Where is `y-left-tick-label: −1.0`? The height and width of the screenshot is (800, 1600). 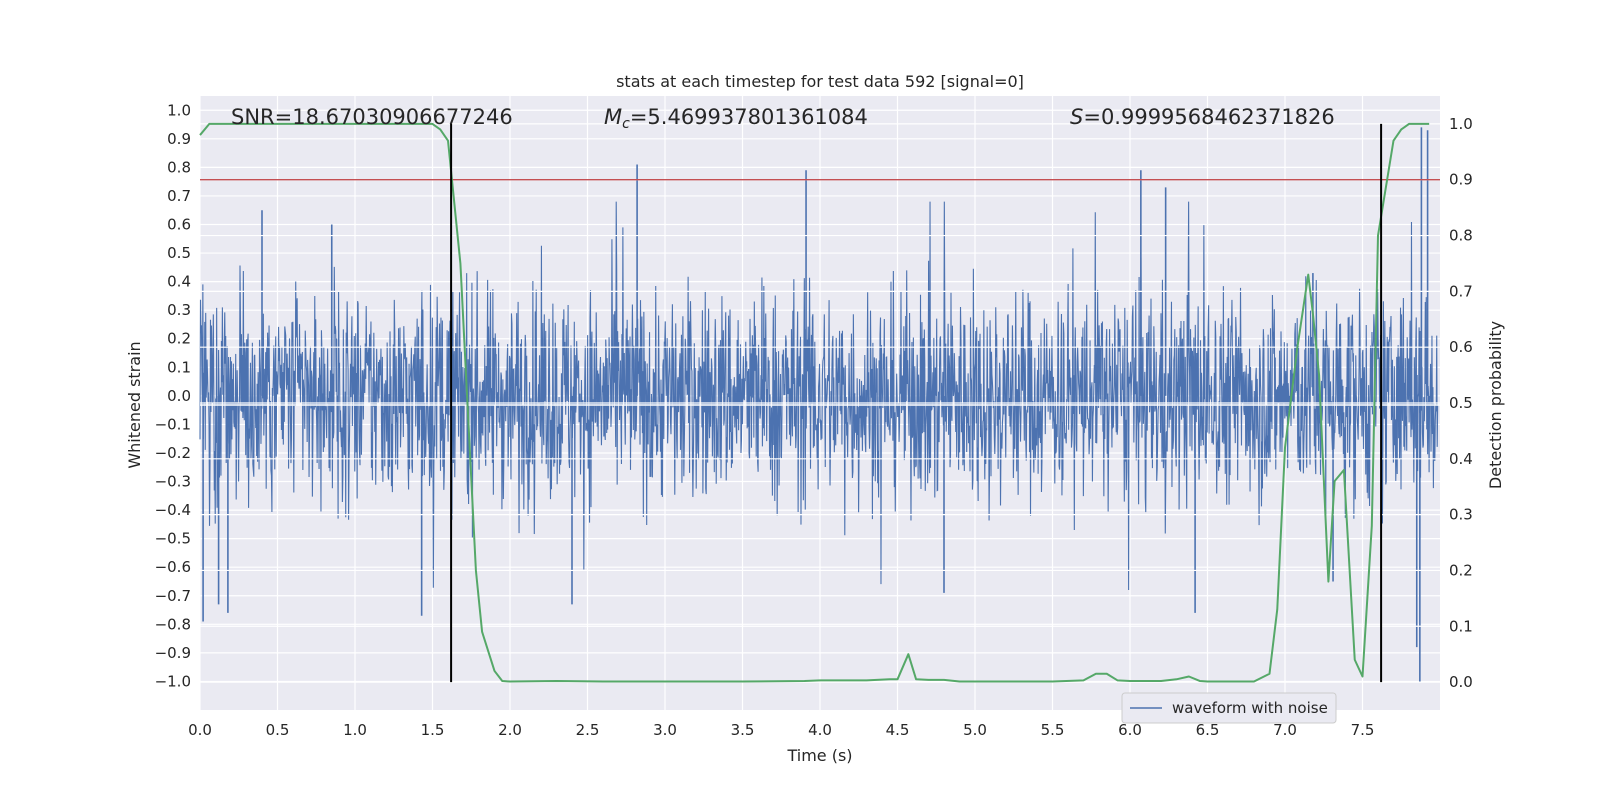
y-left-tick-label: −1.0 is located at coordinates (173, 681).